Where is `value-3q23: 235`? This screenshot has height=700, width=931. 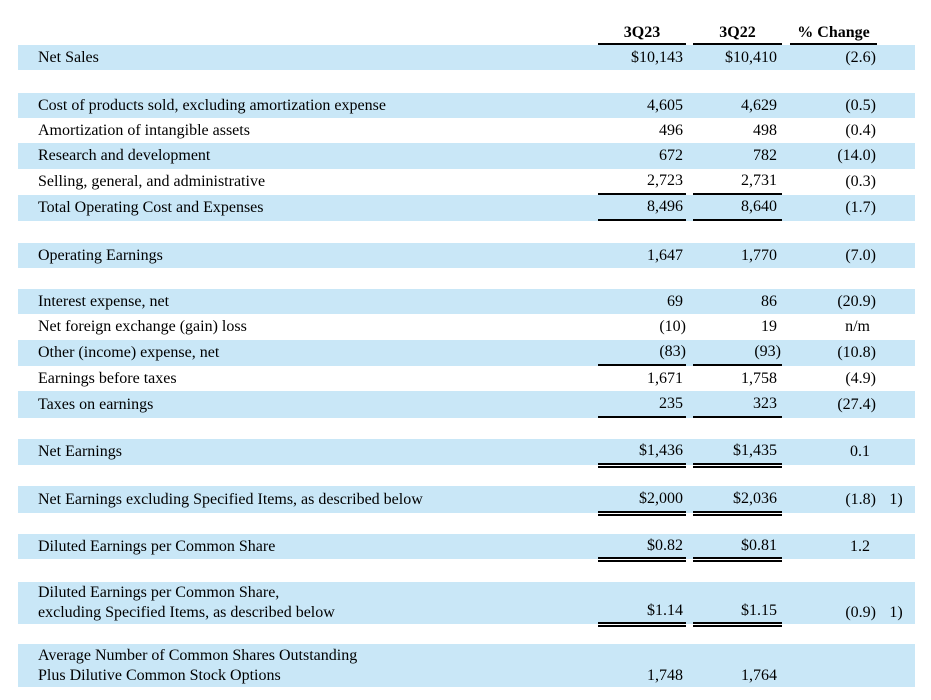
value-3q23: 235 is located at coordinates (642, 404).